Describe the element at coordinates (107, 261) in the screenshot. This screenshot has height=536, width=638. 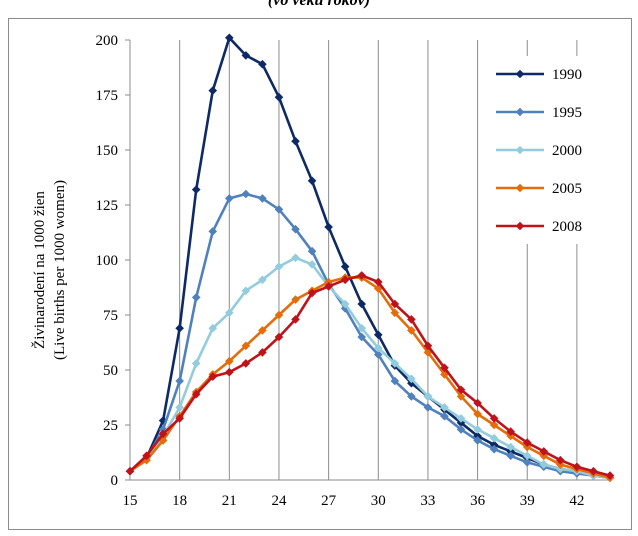
I see `y-tick-label: 100` at that location.